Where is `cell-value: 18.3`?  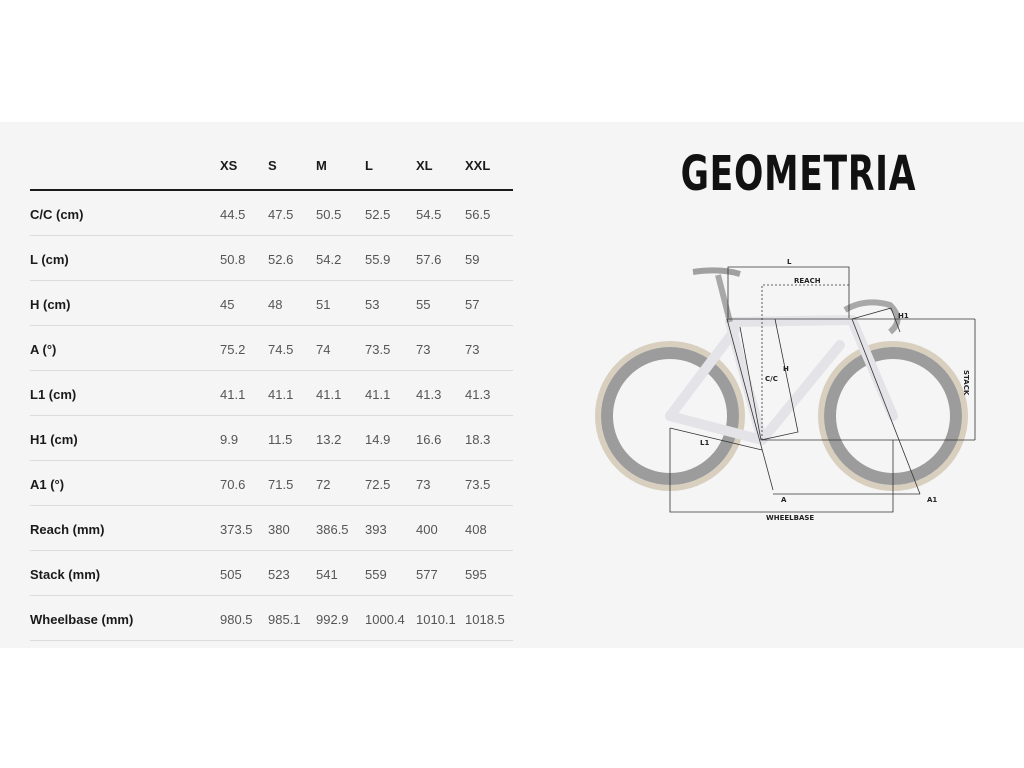
cell-value: 18.3 is located at coordinates (478, 439).